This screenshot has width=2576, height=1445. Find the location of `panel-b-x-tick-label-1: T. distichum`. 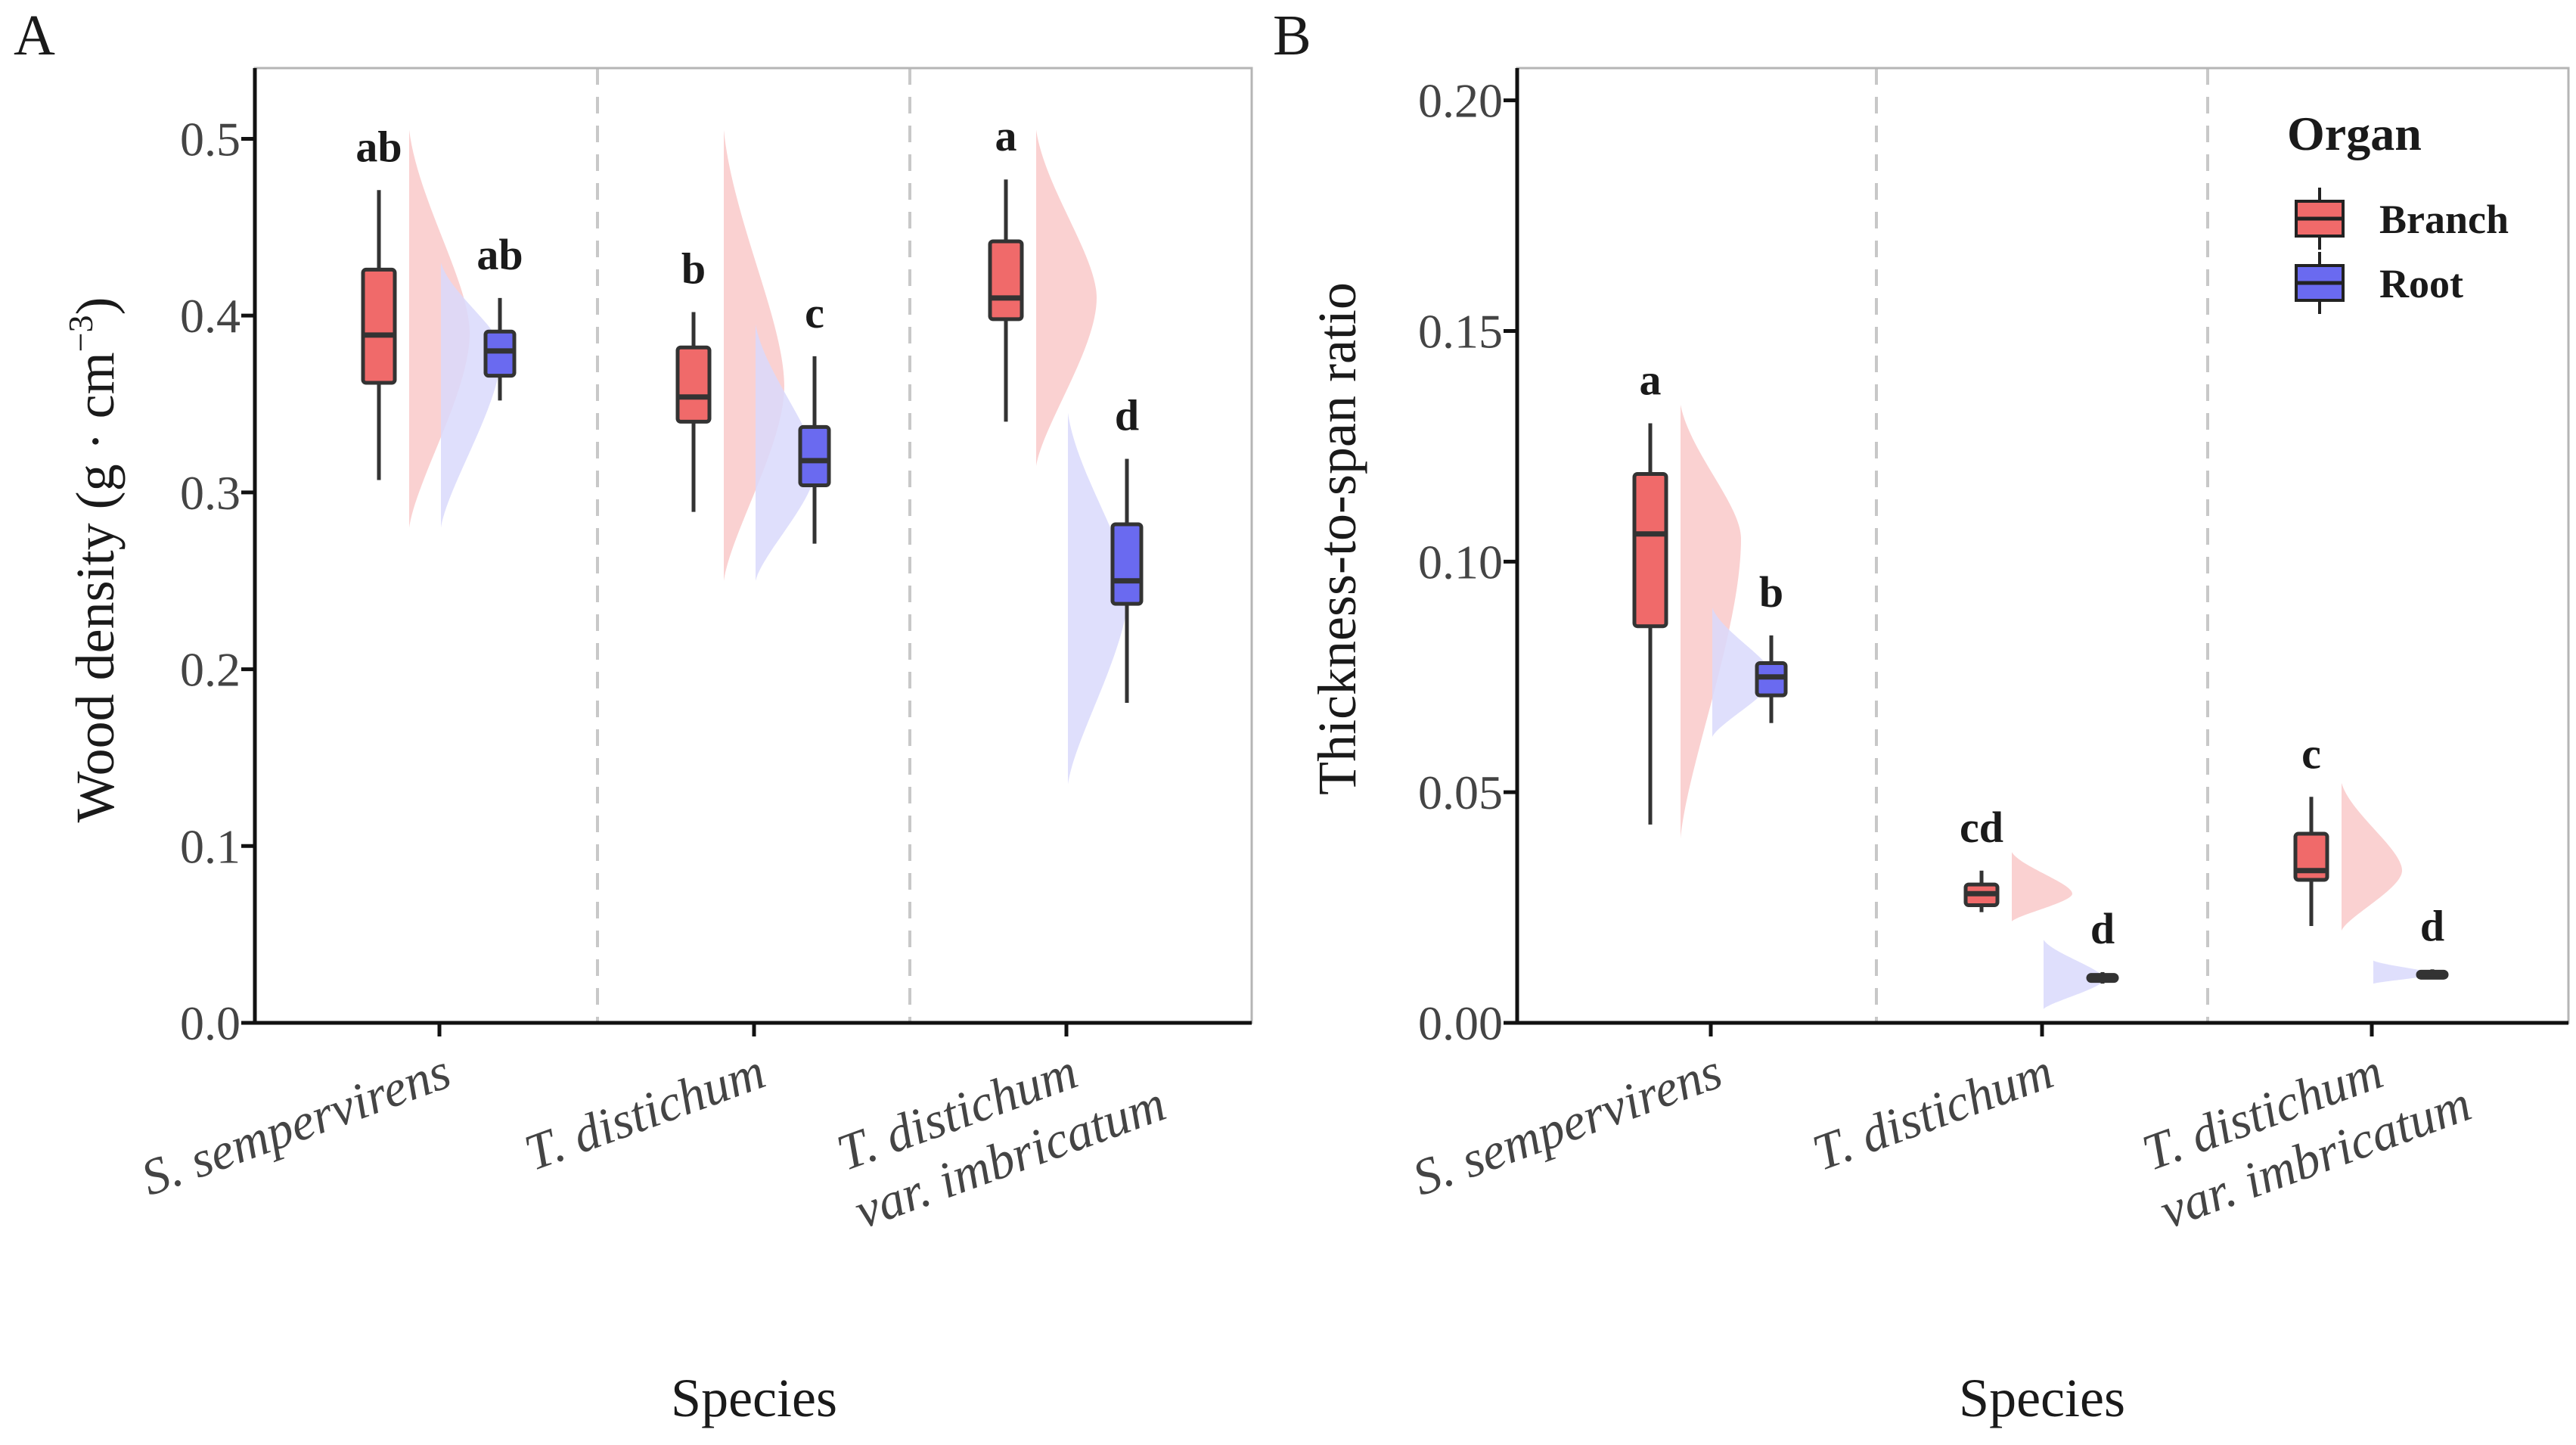

panel-b-x-tick-label-1: T. distichum is located at coordinates (1932, 1112).